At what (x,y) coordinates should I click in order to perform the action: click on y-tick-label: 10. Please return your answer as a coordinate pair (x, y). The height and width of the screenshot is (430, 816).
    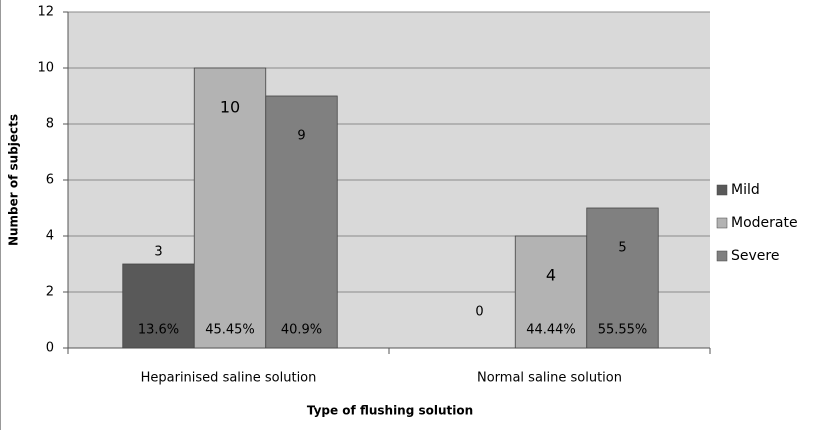
    Looking at the image, I should click on (45, 68).